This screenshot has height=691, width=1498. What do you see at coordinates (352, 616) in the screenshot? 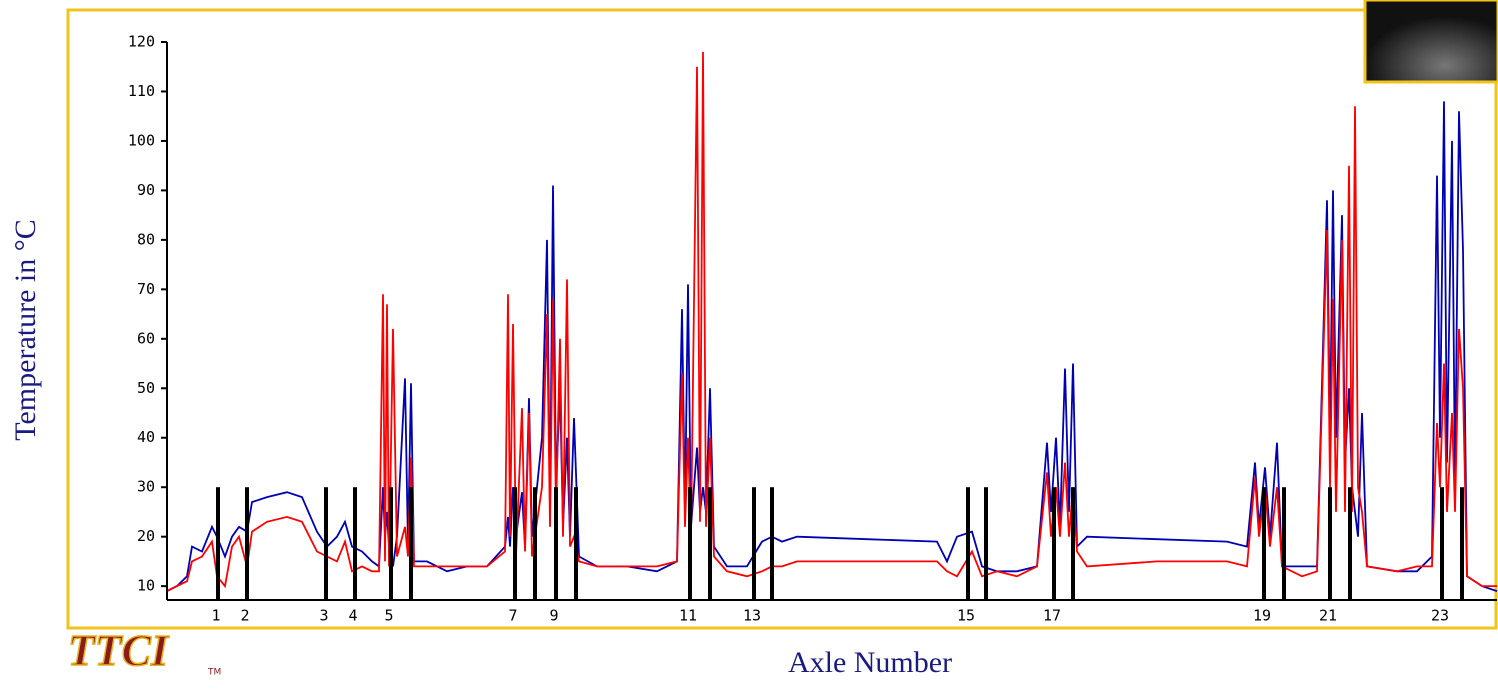
I see `x-tick-label: 4` at bounding box center [352, 616].